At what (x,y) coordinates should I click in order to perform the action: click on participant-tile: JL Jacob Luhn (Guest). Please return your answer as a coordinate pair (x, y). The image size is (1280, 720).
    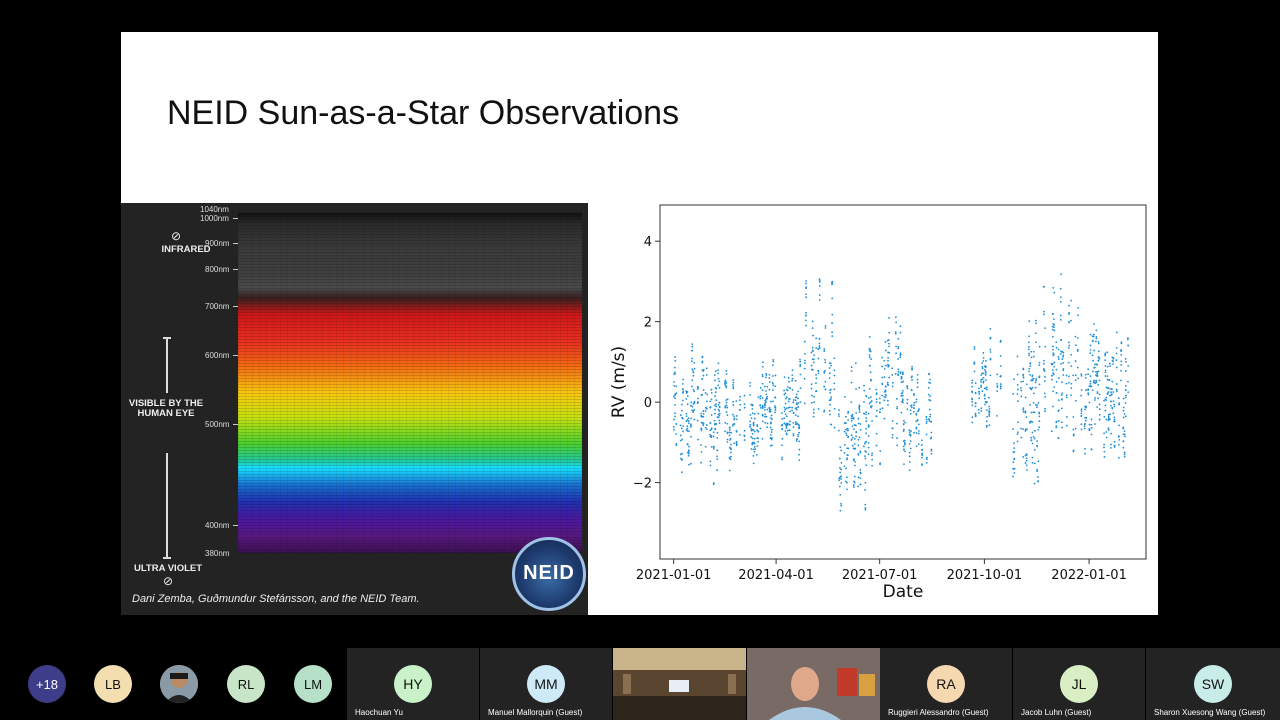
    Looking at the image, I should click on (1079, 684).